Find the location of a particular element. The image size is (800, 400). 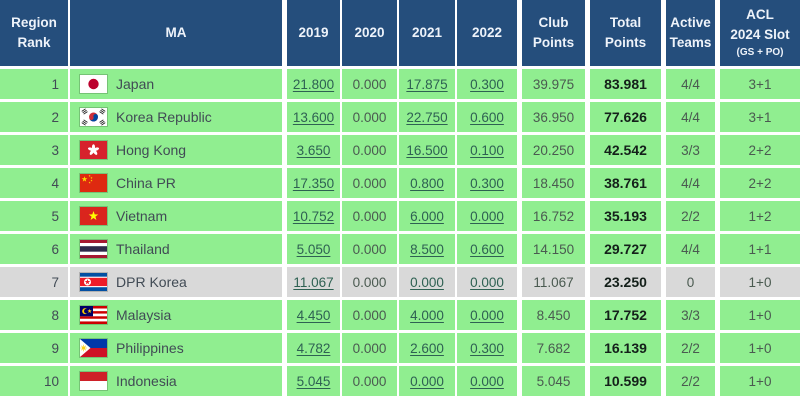

total-points-cell: 38.761 is located at coordinates (624, 183).